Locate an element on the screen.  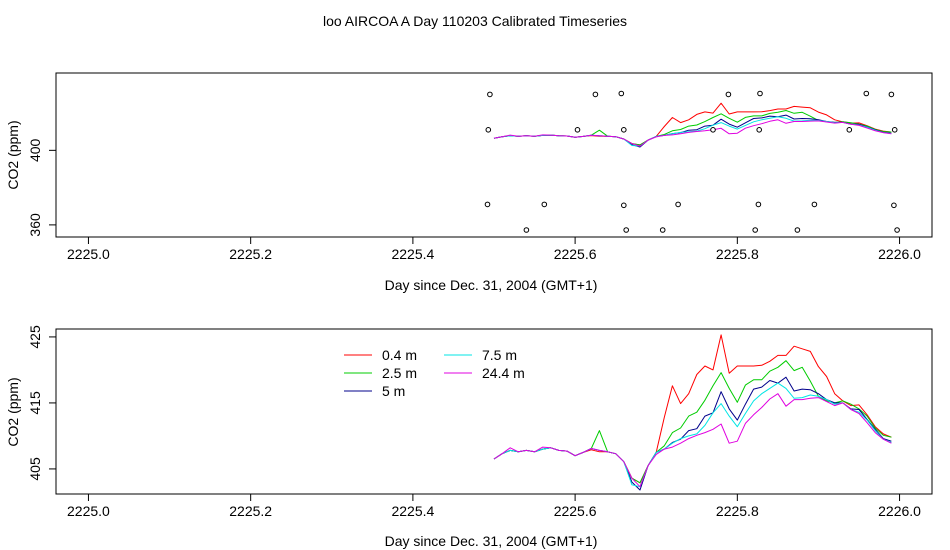
bottom-series-line-5-m is located at coordinates (692, 433).